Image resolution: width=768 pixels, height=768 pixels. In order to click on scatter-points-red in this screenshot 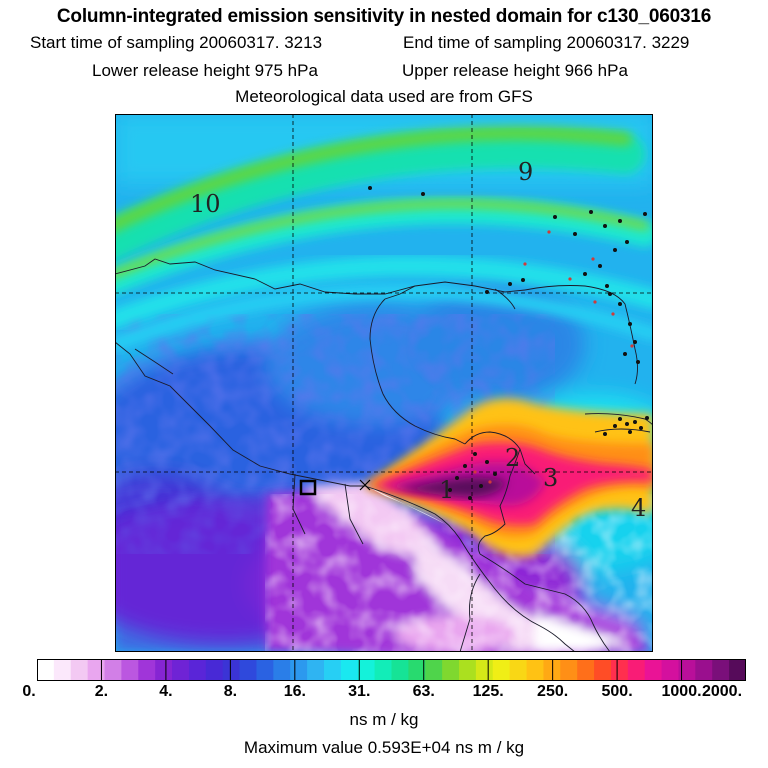, I will do `click(553, 357)`.